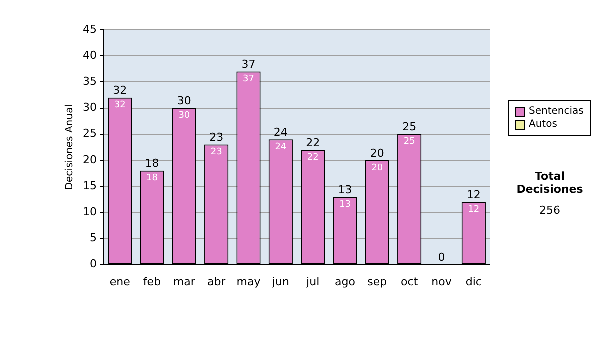 This screenshot has width=600, height=340. Describe the element at coordinates (89, 55) in the screenshot. I see `y-tick-label: 40` at that location.